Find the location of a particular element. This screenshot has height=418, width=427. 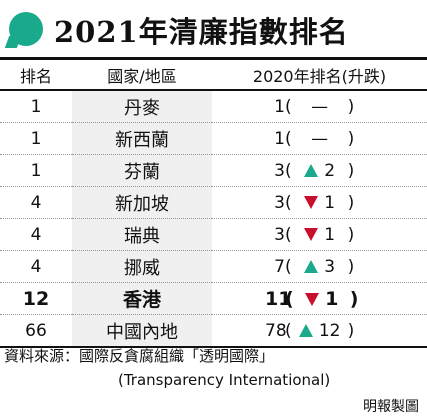

country-cell: 瑞典 is located at coordinates (142, 234).